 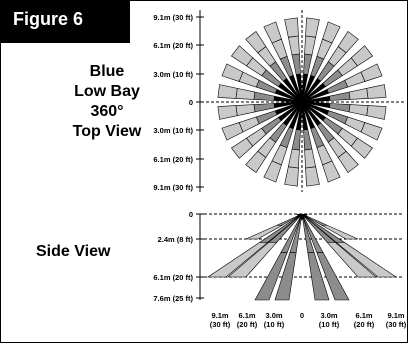 What do you see at coordinates (107, 111) in the screenshot?
I see `title-line-3: 360°` at bounding box center [107, 111].